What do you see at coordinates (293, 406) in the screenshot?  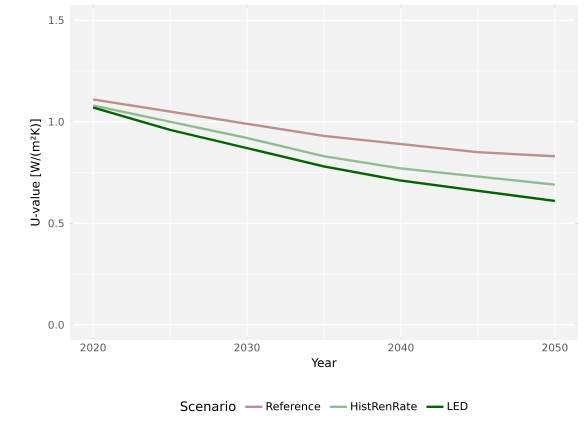 I see `legend-label: Reference` at bounding box center [293, 406].